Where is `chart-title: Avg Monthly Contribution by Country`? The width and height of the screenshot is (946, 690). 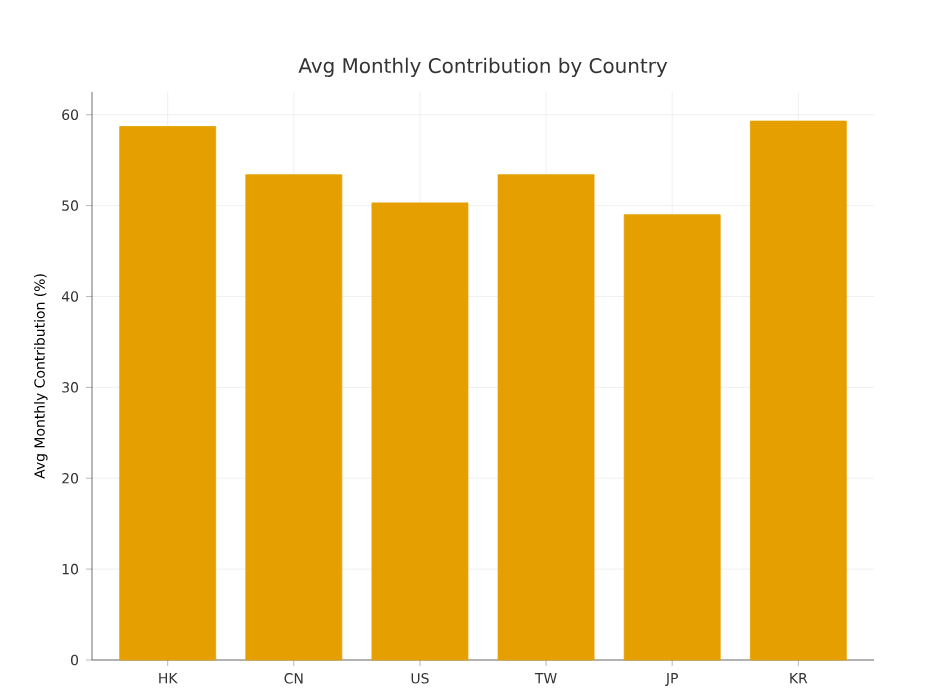 chart-title: Avg Monthly Contribution by Country is located at coordinates (483, 67).